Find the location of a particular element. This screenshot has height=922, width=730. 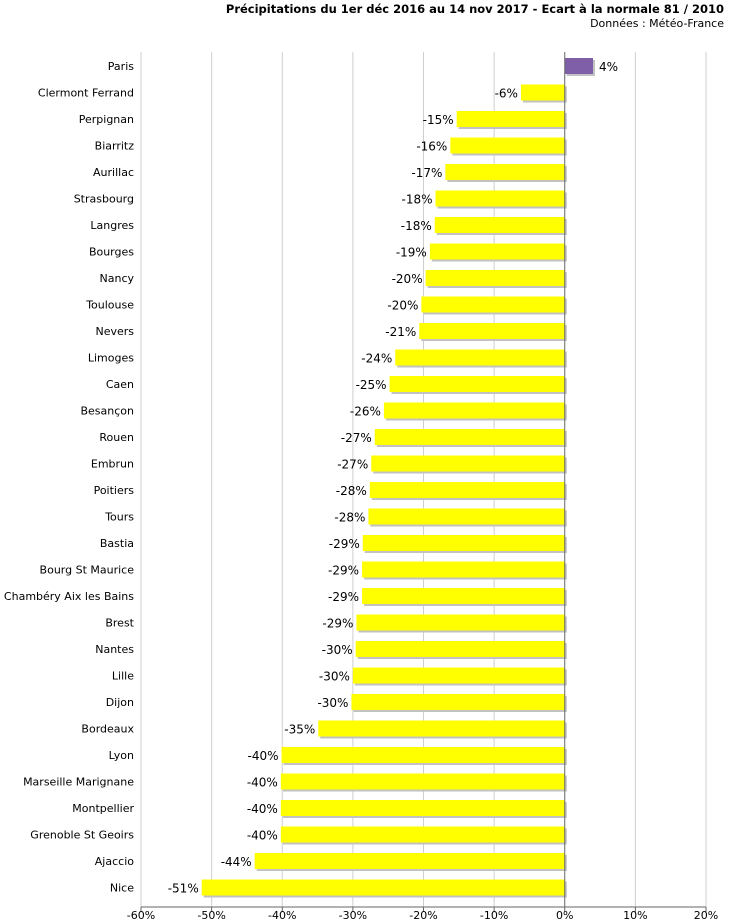

x-tick-label: 10% is located at coordinates (635, 915).